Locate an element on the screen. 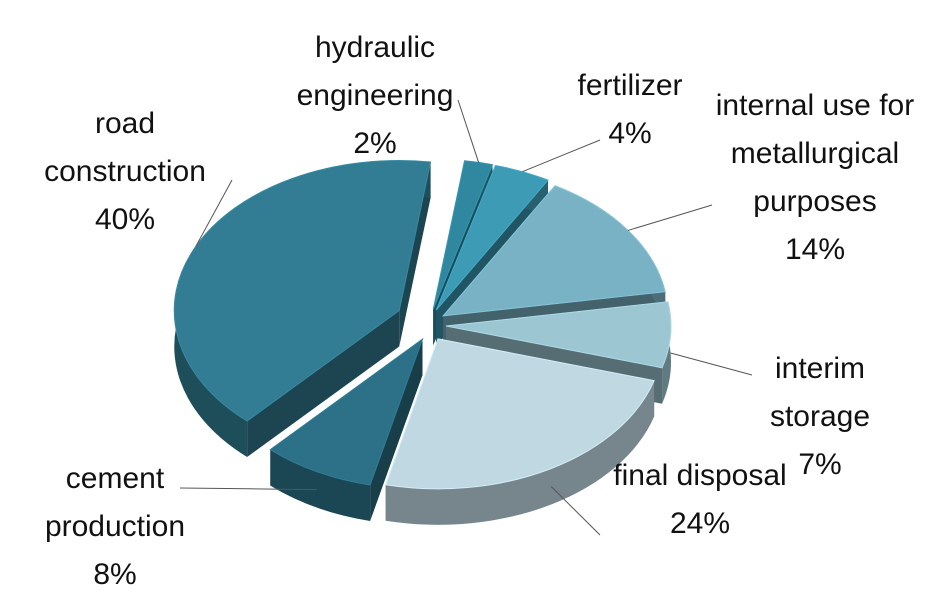 Image resolution: width=950 pixels, height=602 pixels. value-label: 7% is located at coordinates (820, 464).